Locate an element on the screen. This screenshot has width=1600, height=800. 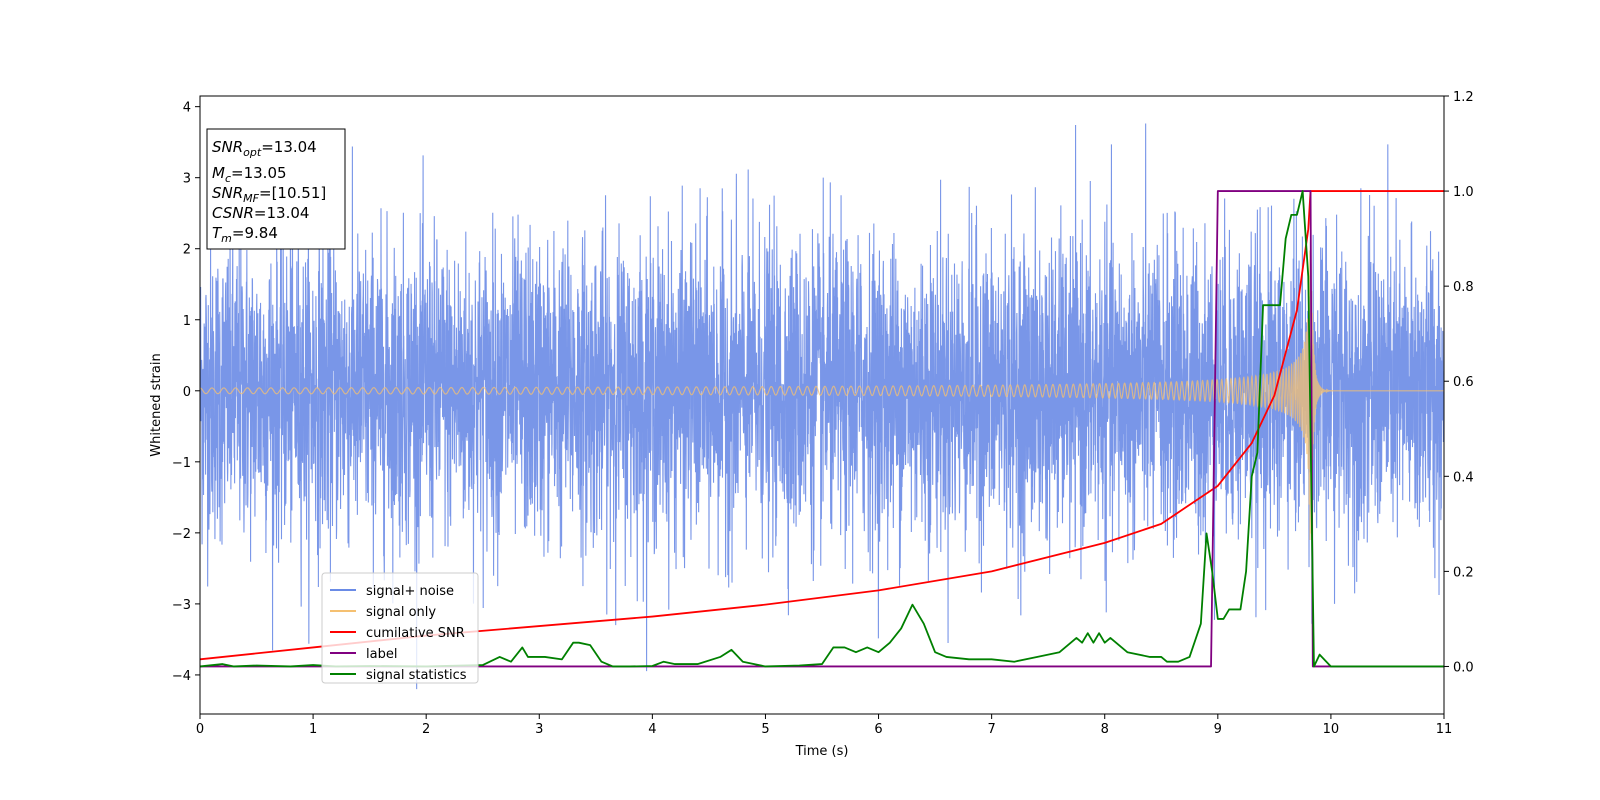
mc-var: M is located at coordinates (218, 173).